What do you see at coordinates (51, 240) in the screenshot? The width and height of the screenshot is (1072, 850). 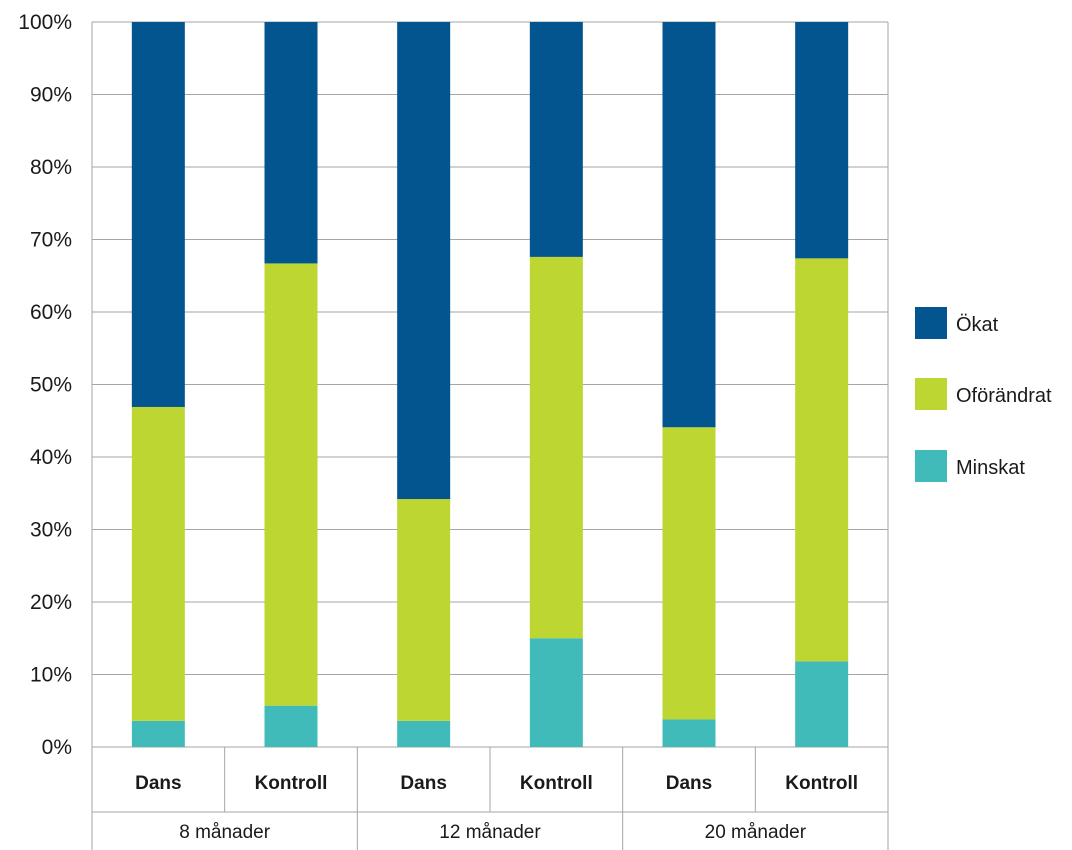 I see `y-tick-label: 70%` at bounding box center [51, 240].